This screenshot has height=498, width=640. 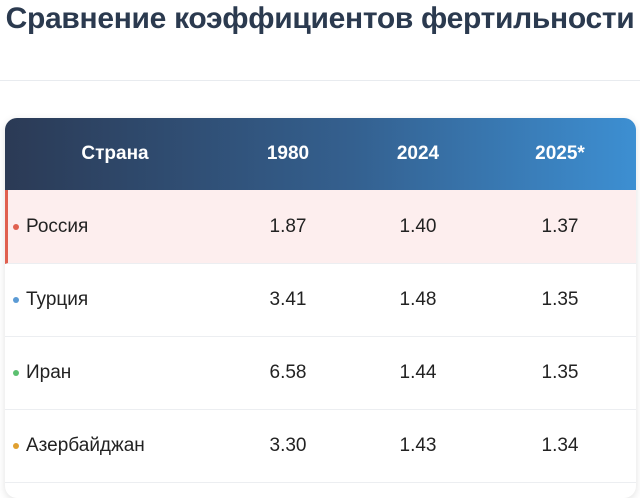 I want to click on country-name: Россия, so click(x=57, y=226).